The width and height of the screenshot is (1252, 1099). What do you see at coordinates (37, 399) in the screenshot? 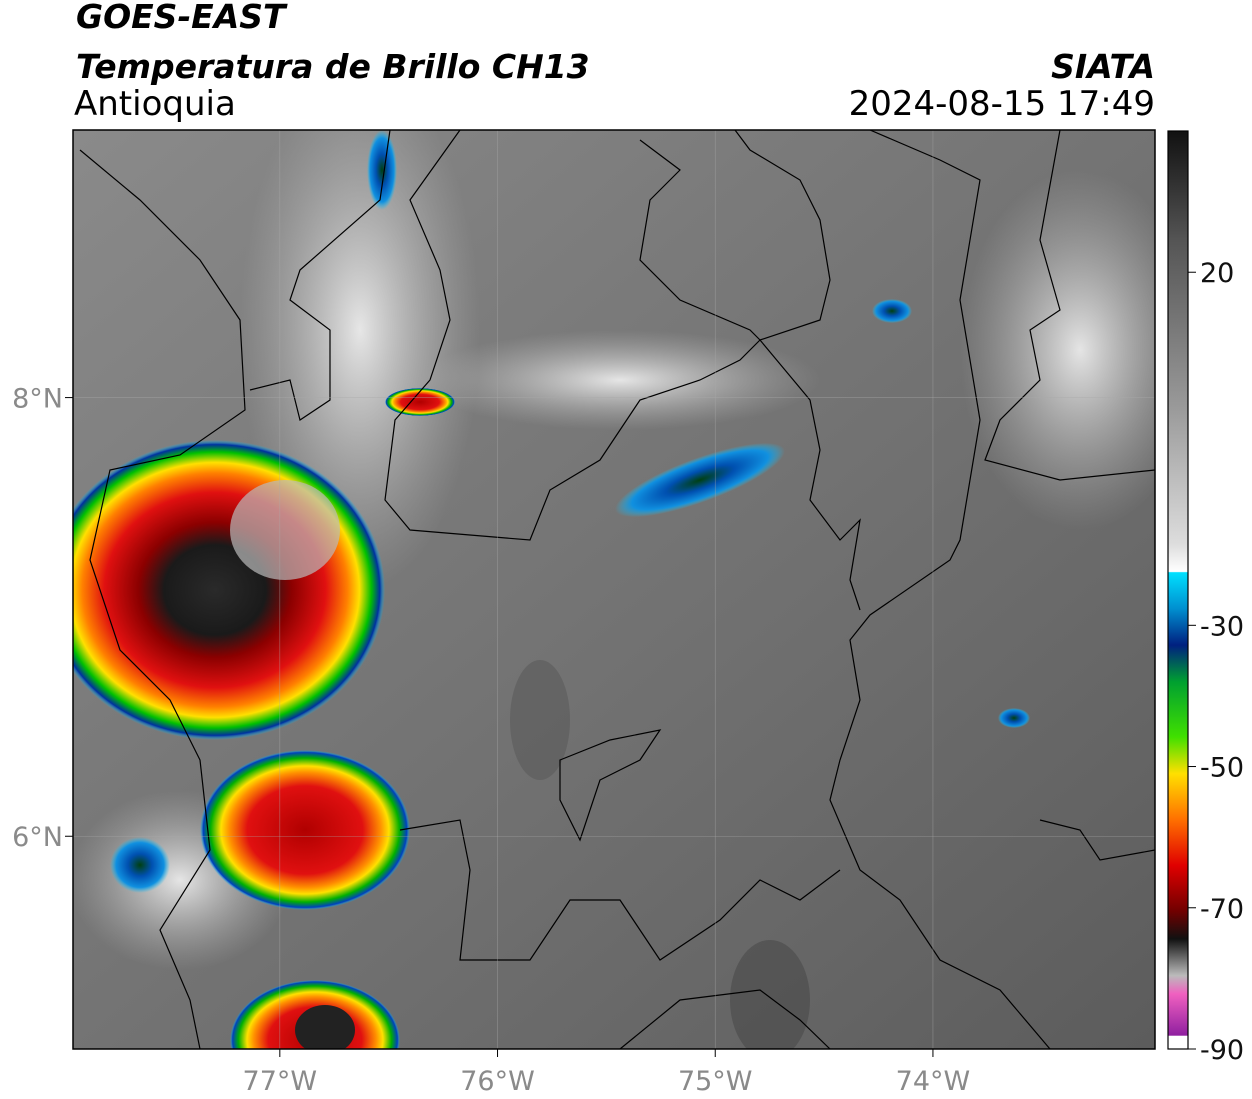
I see `lat-tick-label: 8°N` at bounding box center [37, 399].